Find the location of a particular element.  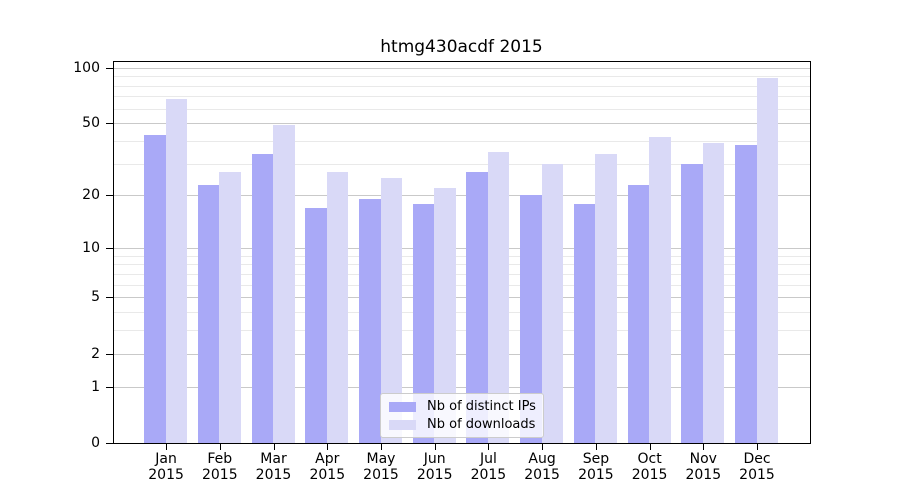

x-tick-label-month: Aug is located at coordinates (542, 459).